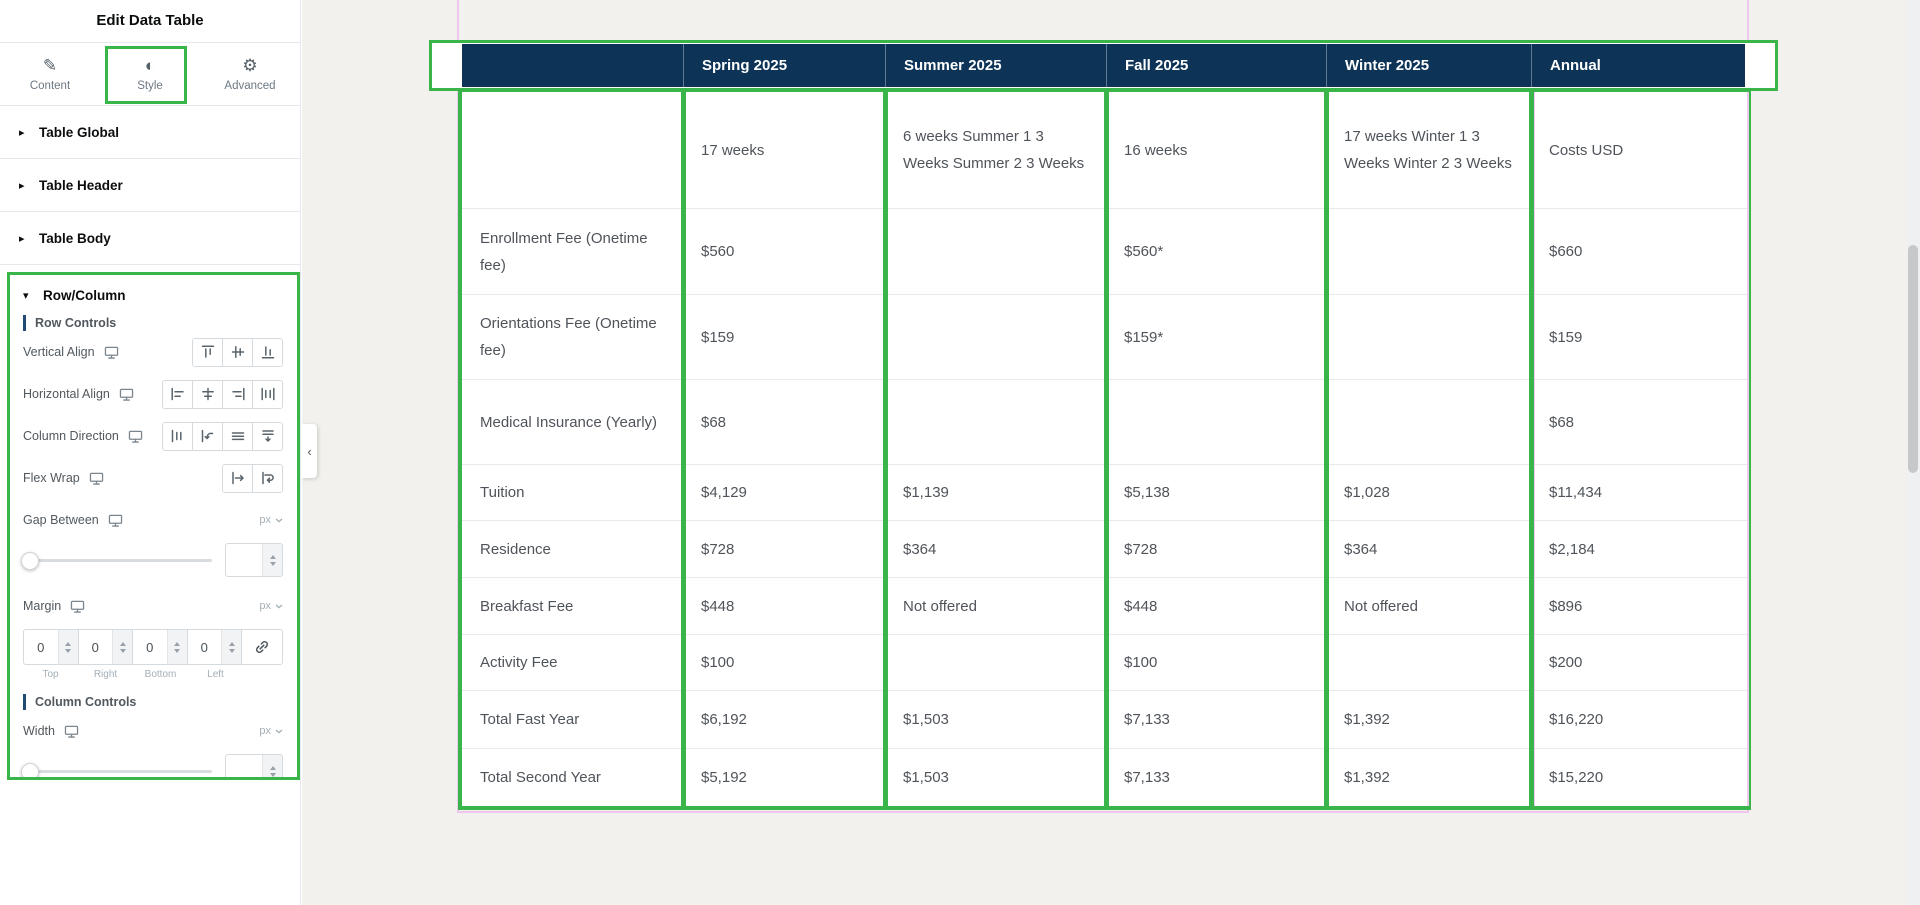 Image resolution: width=1920 pixels, height=905 pixels. What do you see at coordinates (159, 647) in the screenshot?
I see `margin-bottom-input: 0` at bounding box center [159, 647].